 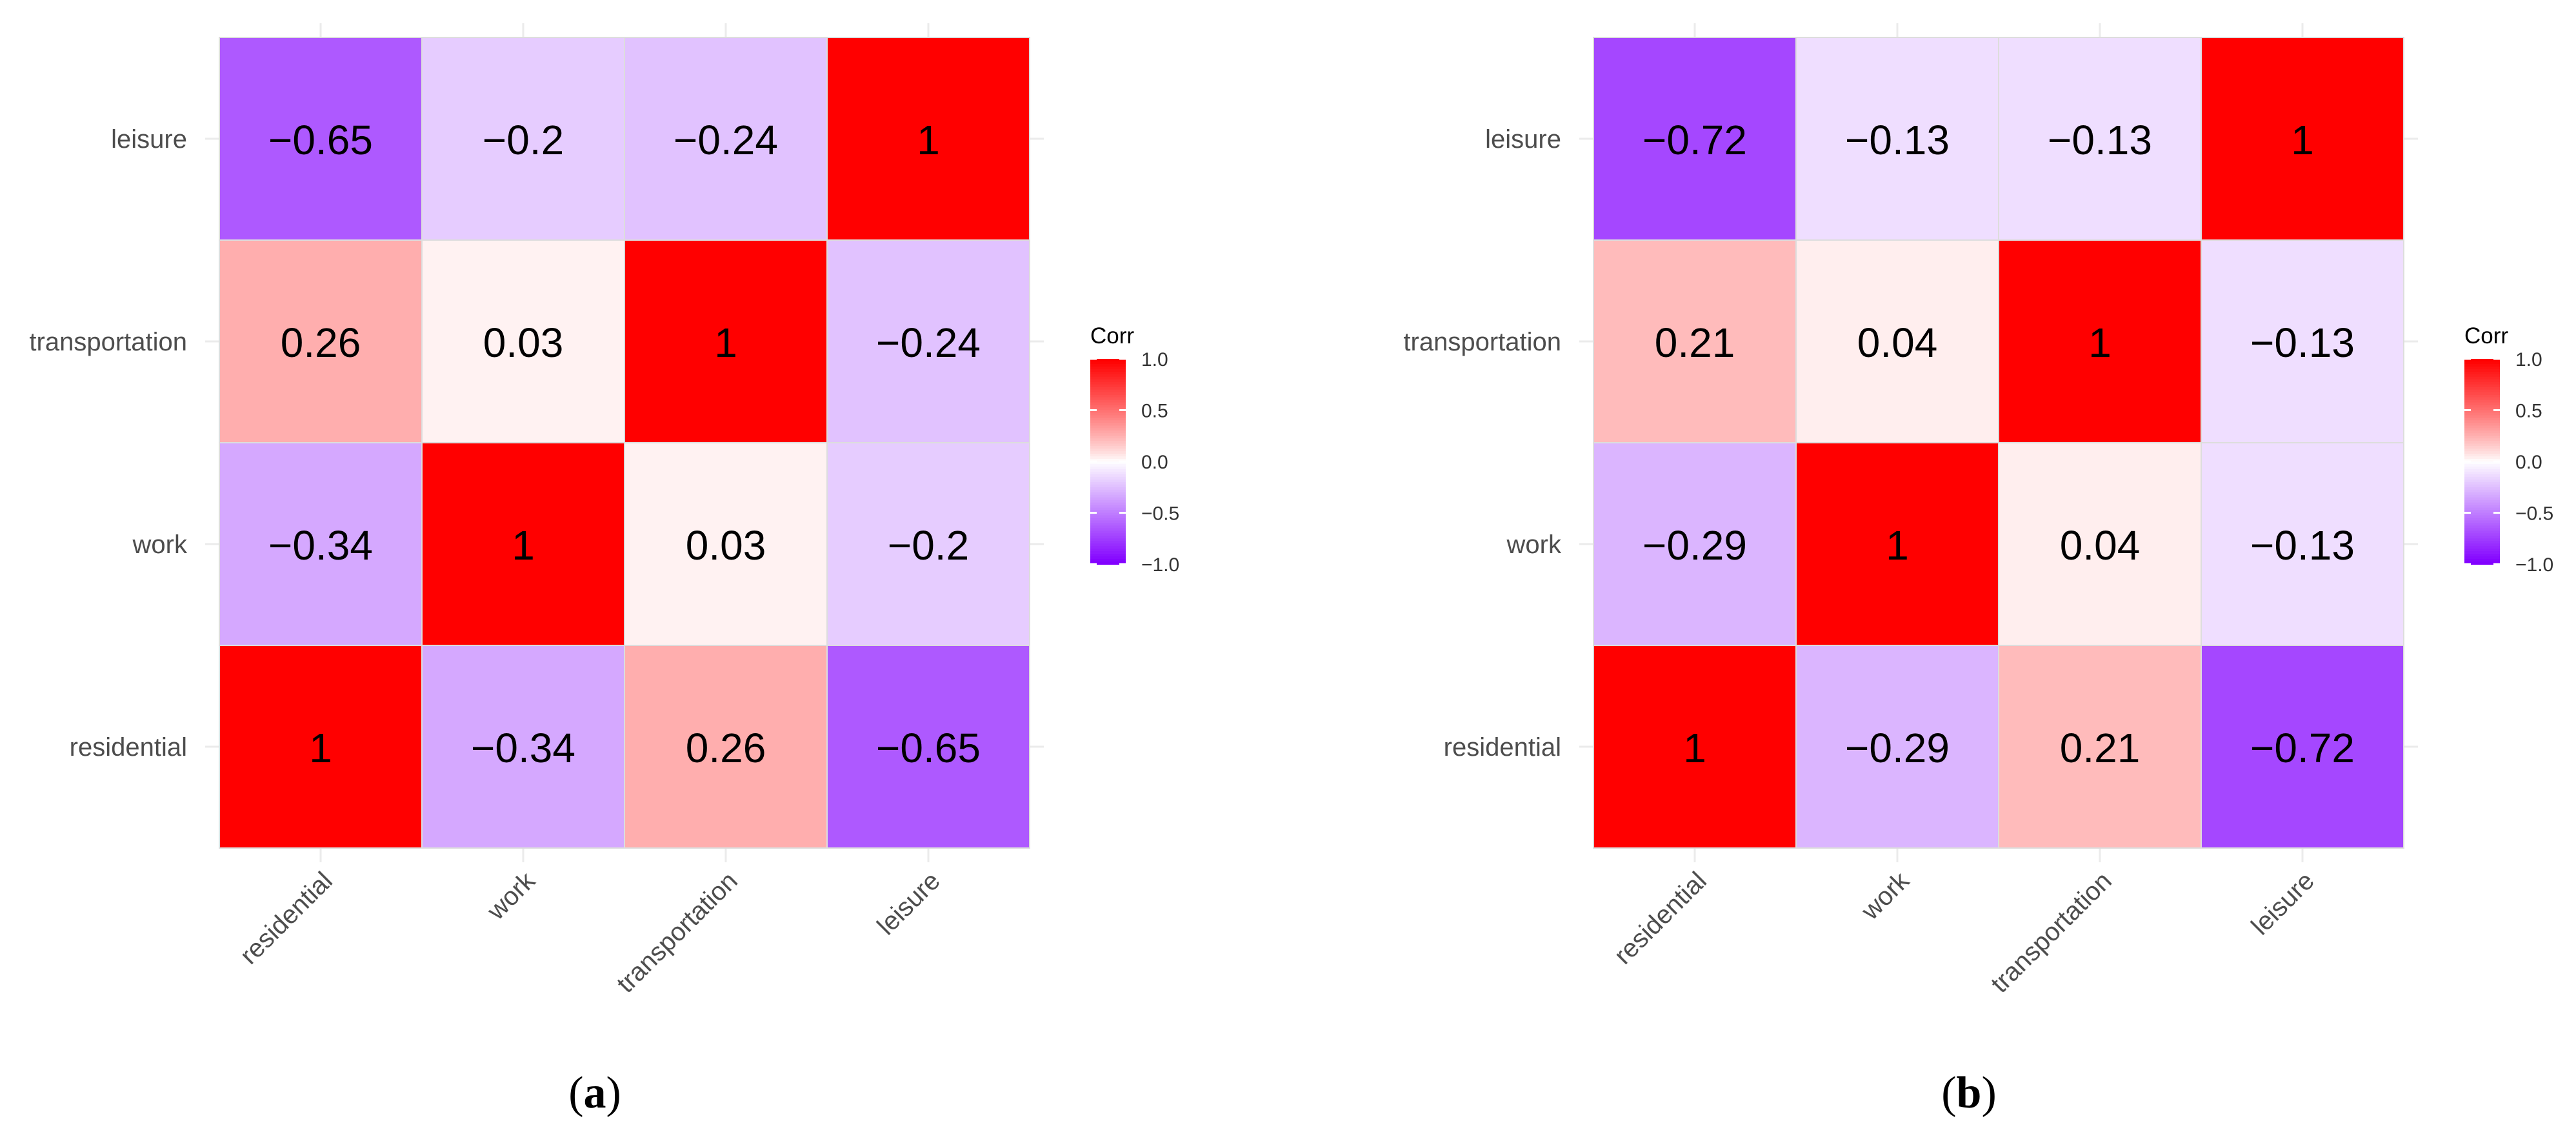 What do you see at coordinates (2282, 904) in the screenshot?
I see `x-tick-label-leisure: leisure` at bounding box center [2282, 904].